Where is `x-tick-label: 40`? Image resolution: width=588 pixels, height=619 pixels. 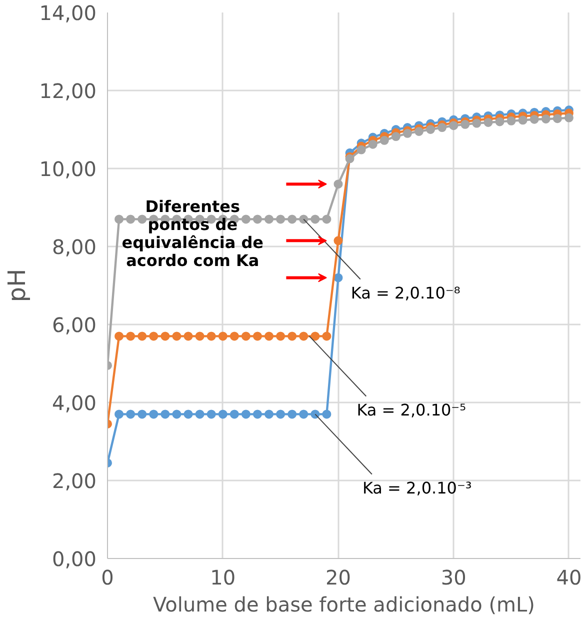 x-tick-label: 40 is located at coordinates (569, 578).